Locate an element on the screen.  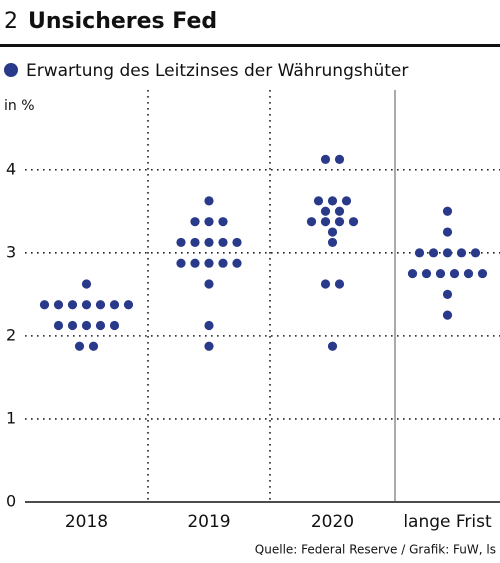
title-rule is located at coordinates (250, 45).